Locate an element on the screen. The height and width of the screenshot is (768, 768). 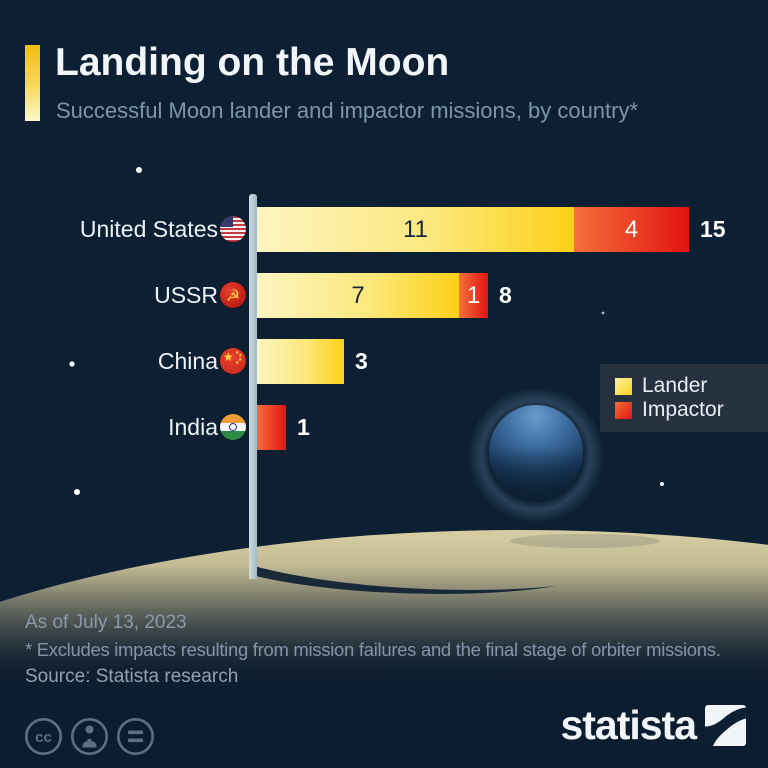
lander-swatch-icon is located at coordinates (623, 386).